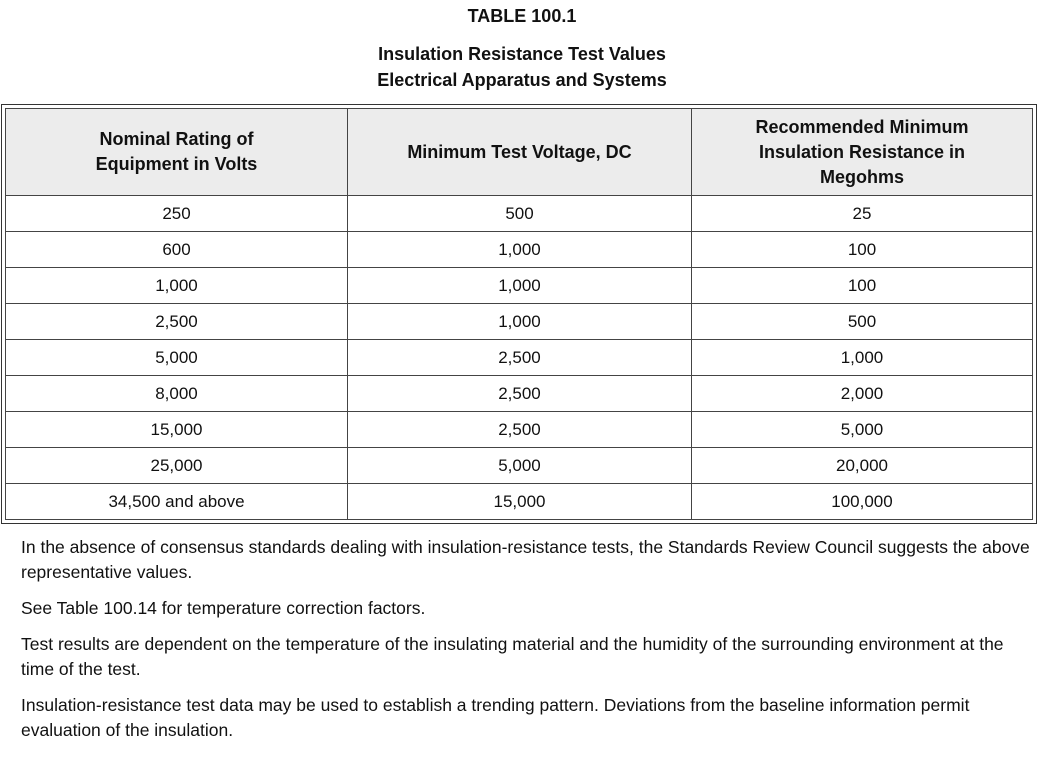 This screenshot has height=770, width=1044. I want to click on table-row: 5,000 2,500 1,000, so click(519, 357).